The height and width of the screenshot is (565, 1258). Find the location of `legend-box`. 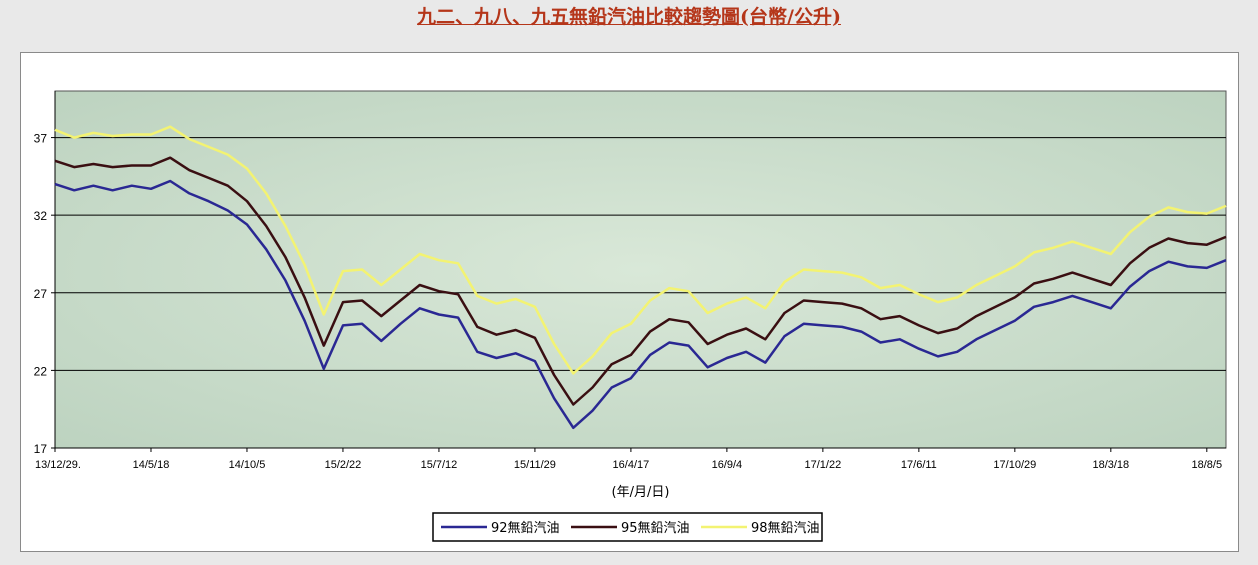

legend-box is located at coordinates (627, 527).